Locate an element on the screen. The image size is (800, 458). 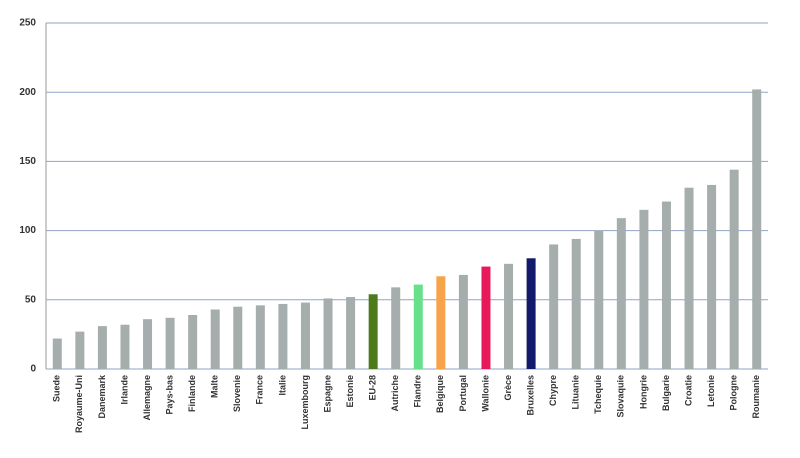
x-tick-label: Roumanie is located at coordinates (756, 397).